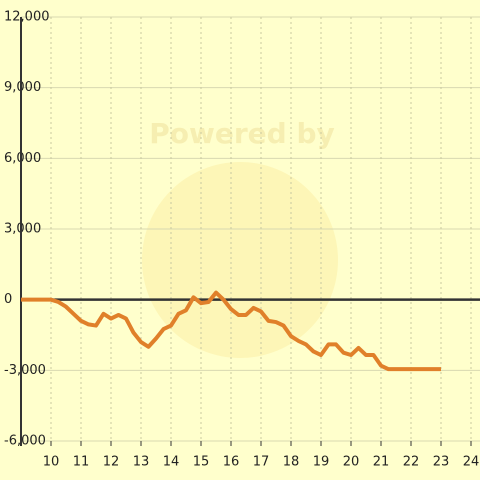 This screenshot has width=480, height=480. What do you see at coordinates (22, 158) in the screenshot?
I see `y-tick-label: 6,000` at bounding box center [22, 158].